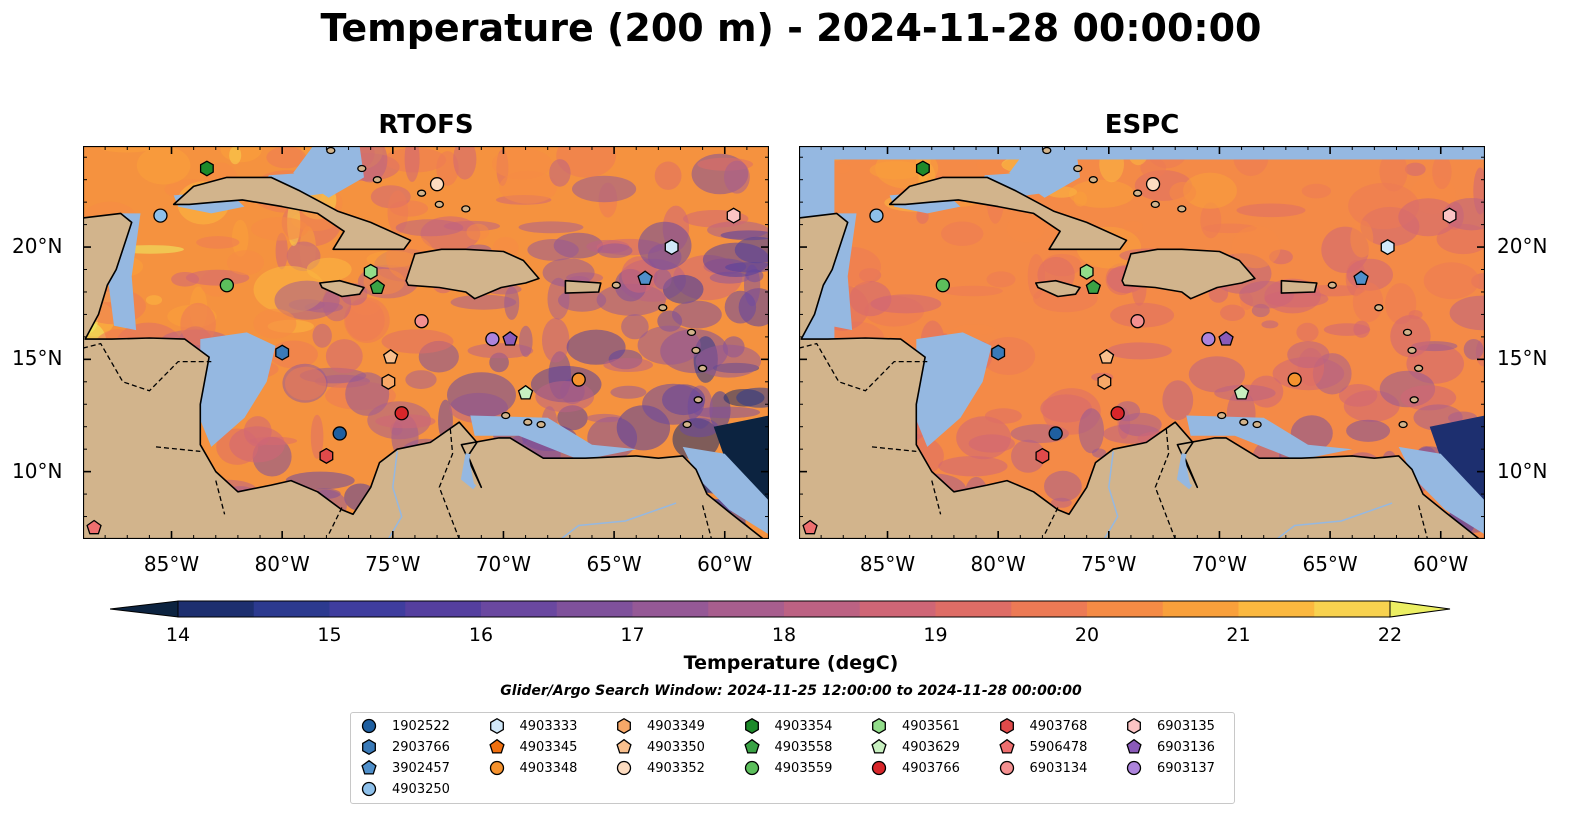  What do you see at coordinates (1186, 768) in the screenshot?
I see `legend-label: 6903137` at bounding box center [1186, 768].